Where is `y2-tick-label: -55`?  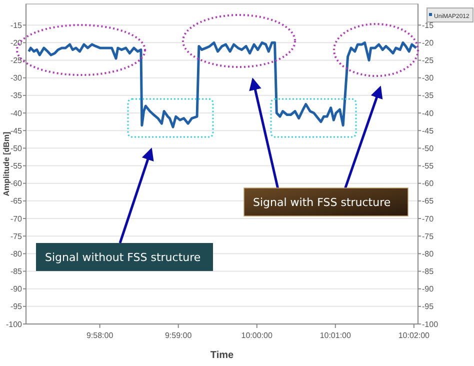 y2-tick-label: -55 is located at coordinates (428, 166).